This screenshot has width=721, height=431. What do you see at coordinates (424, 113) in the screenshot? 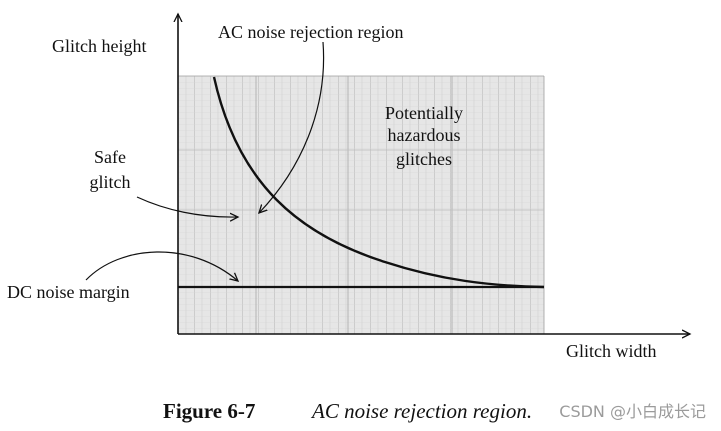
I see `hazard-label-line1: Potentially` at bounding box center [424, 113].